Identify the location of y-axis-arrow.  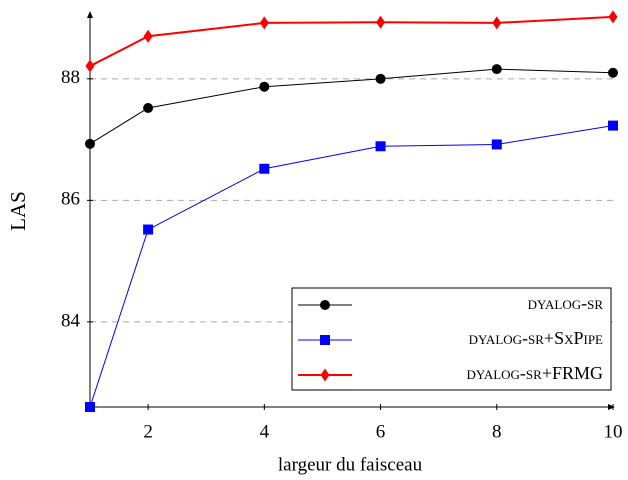
(90, 14).